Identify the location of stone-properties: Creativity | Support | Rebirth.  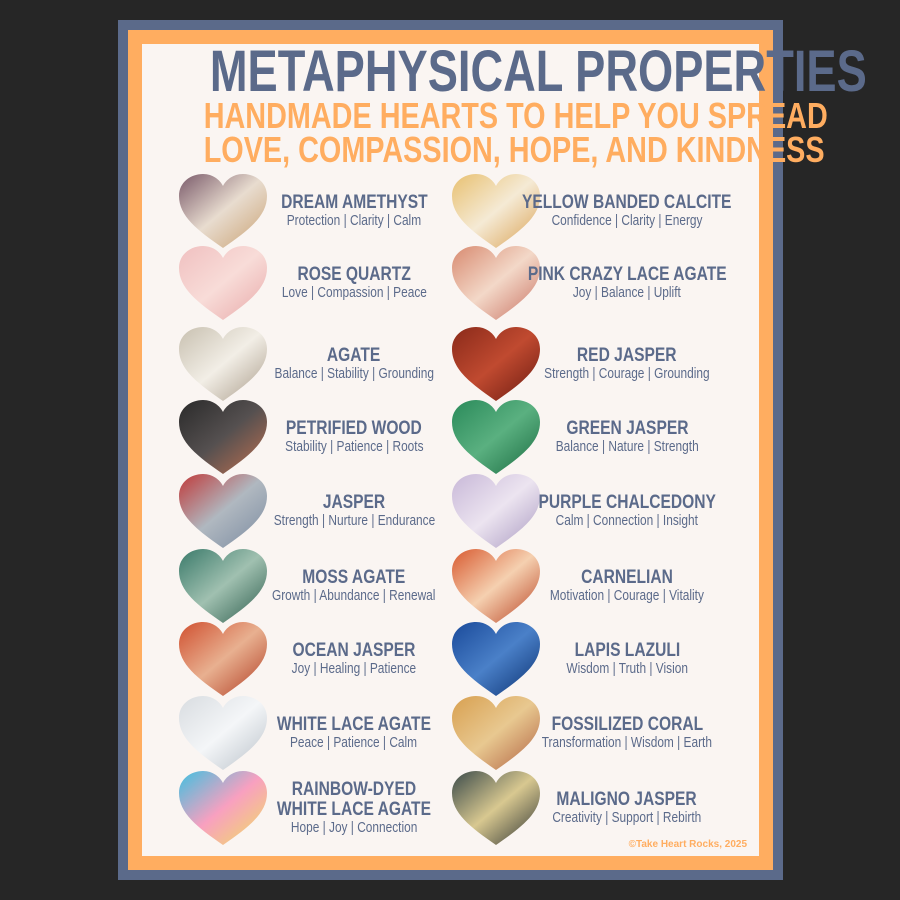
(627, 817).